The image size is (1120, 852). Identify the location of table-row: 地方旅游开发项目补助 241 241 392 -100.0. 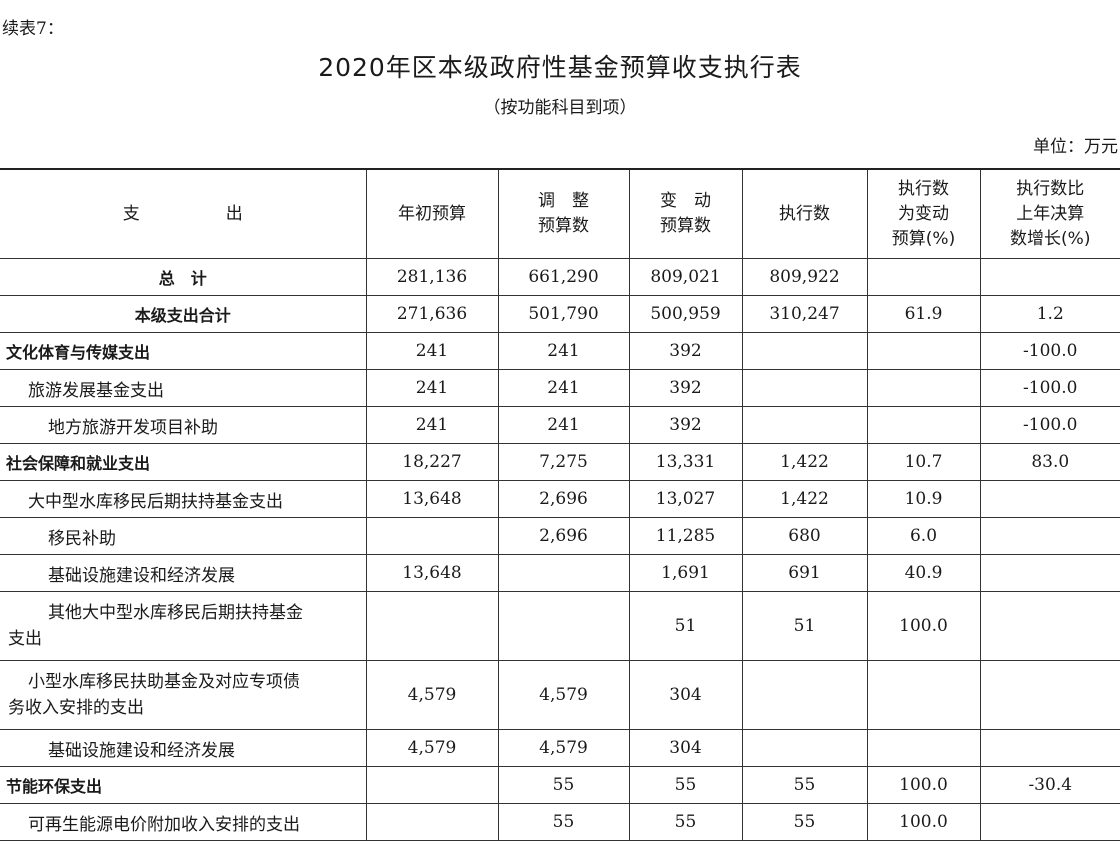
(560, 425).